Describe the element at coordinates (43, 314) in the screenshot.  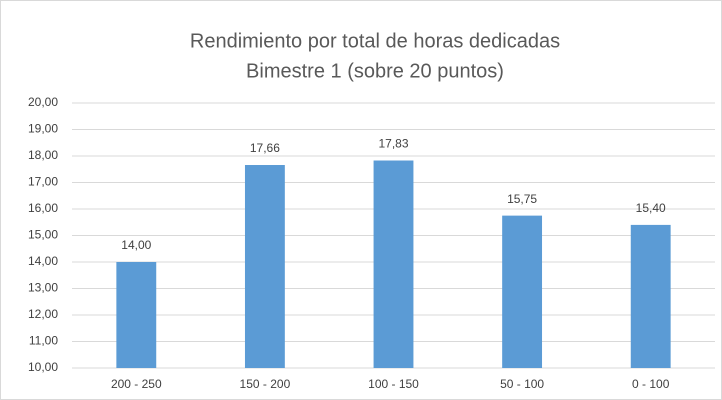
I see `y-tick-label: 12,00` at that location.